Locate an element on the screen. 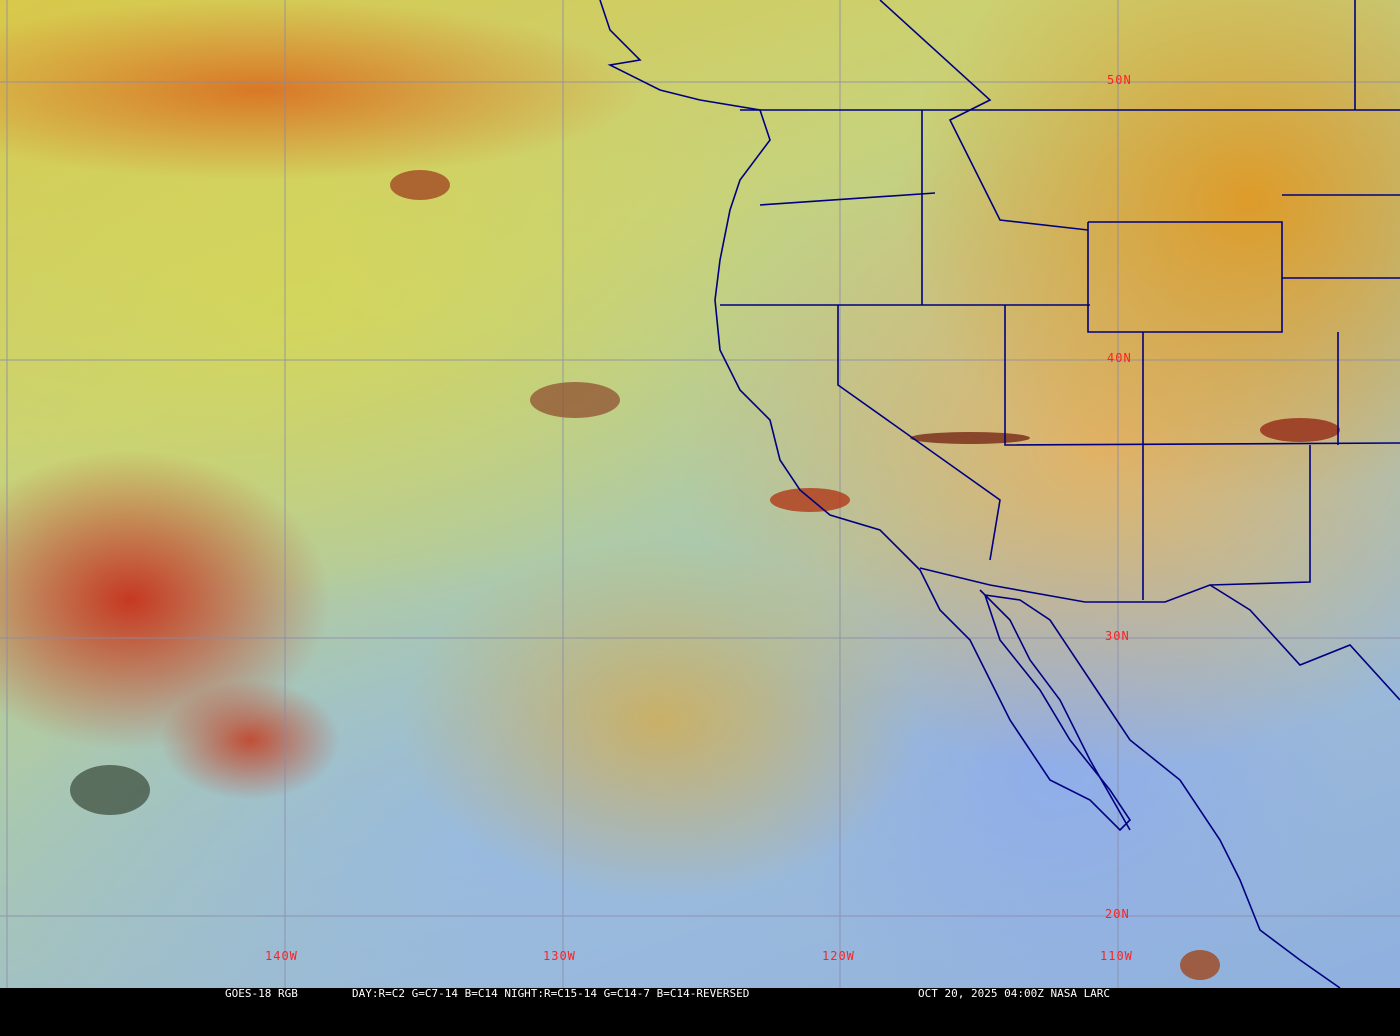  latitude-label-40n: 40N is located at coordinates (1119, 358).